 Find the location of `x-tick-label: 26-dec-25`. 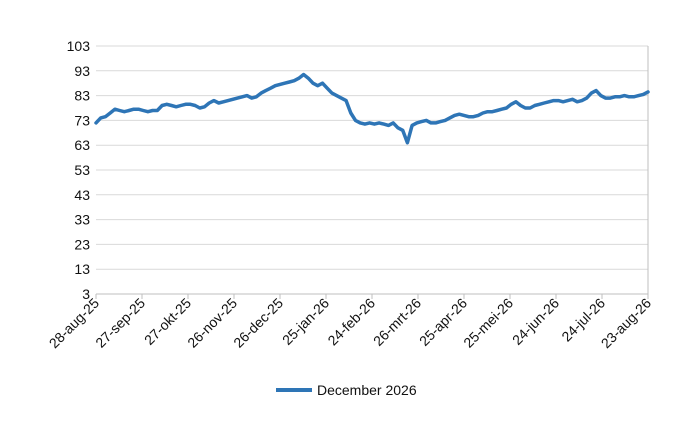

x-tick-label: 26-dec-25 is located at coordinates (258, 323).